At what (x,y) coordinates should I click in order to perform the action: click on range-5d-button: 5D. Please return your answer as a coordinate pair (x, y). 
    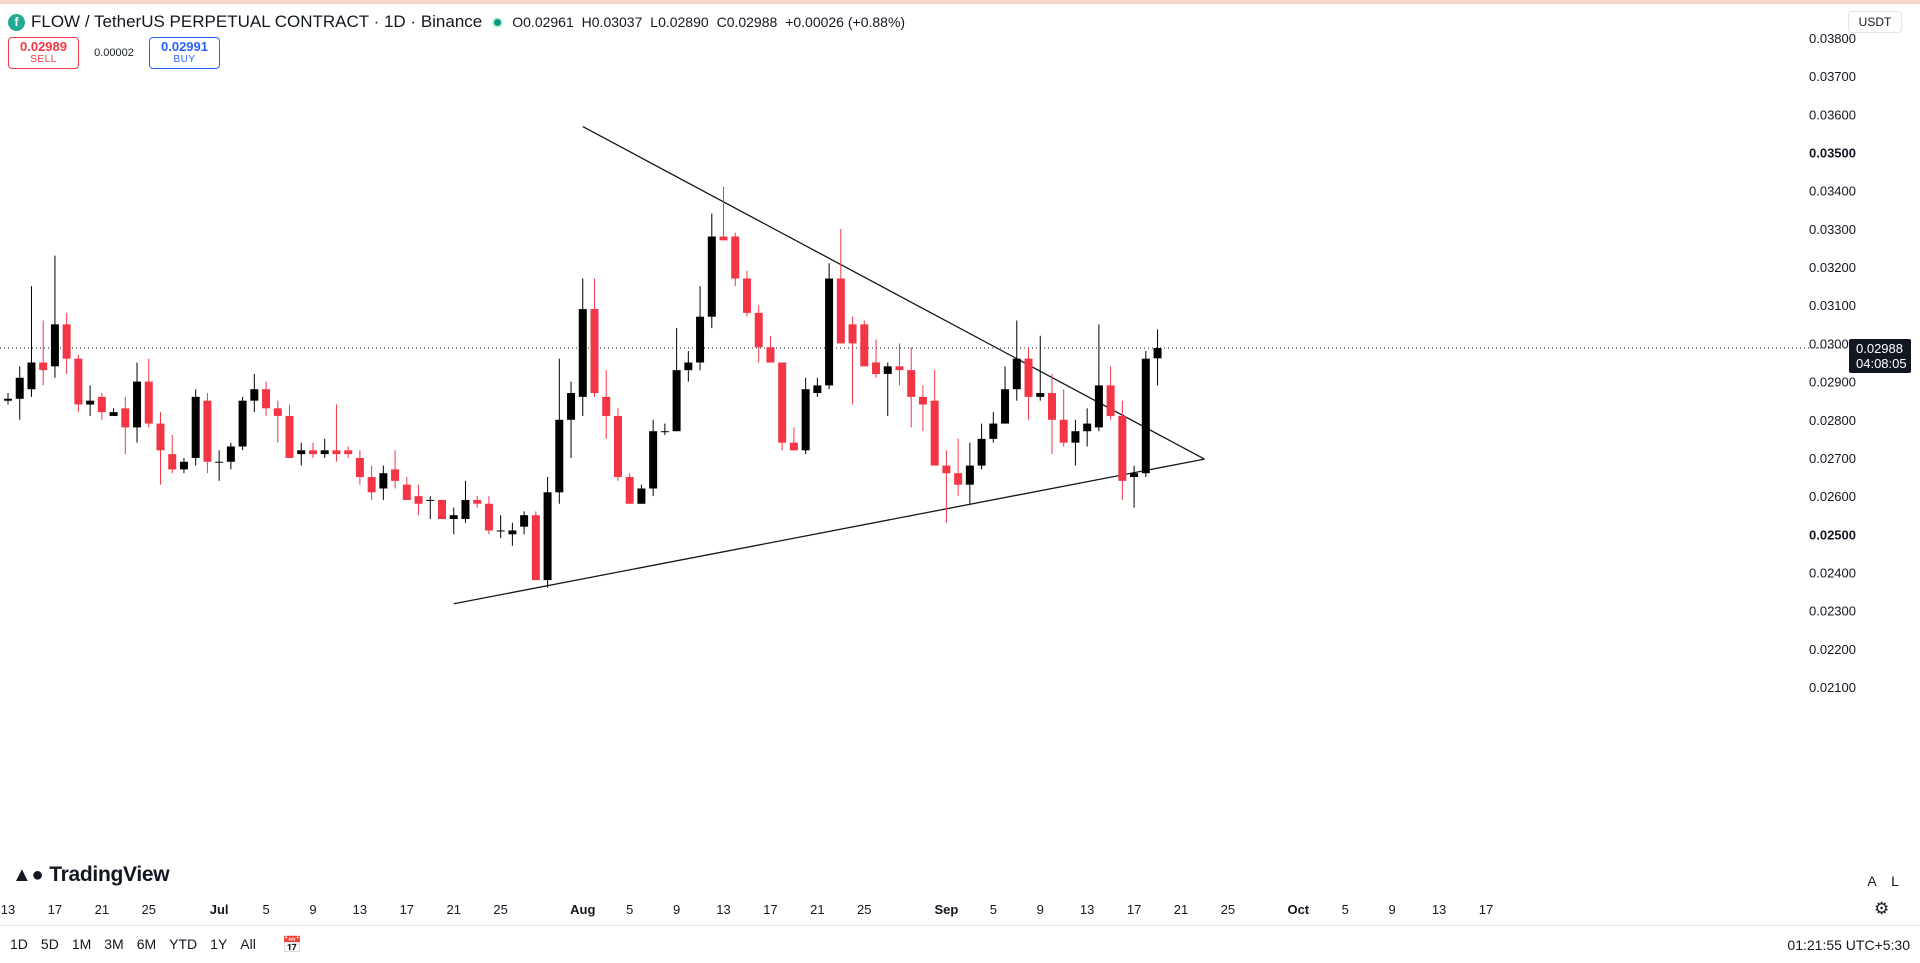
    Looking at the image, I should click on (49, 944).